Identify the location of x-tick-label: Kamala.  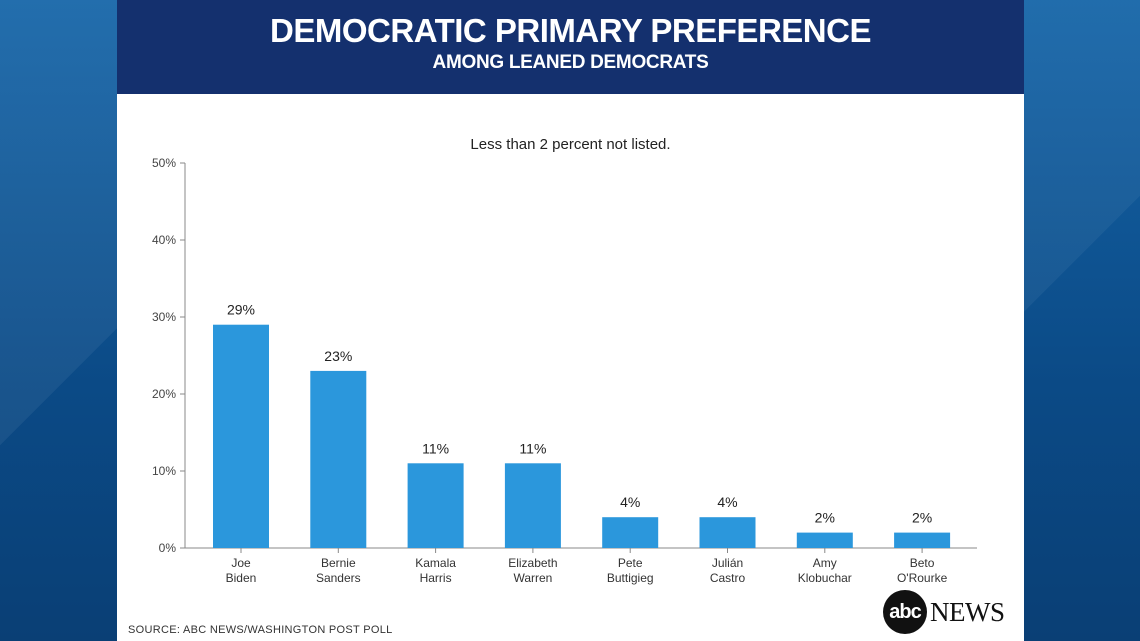
(435, 563).